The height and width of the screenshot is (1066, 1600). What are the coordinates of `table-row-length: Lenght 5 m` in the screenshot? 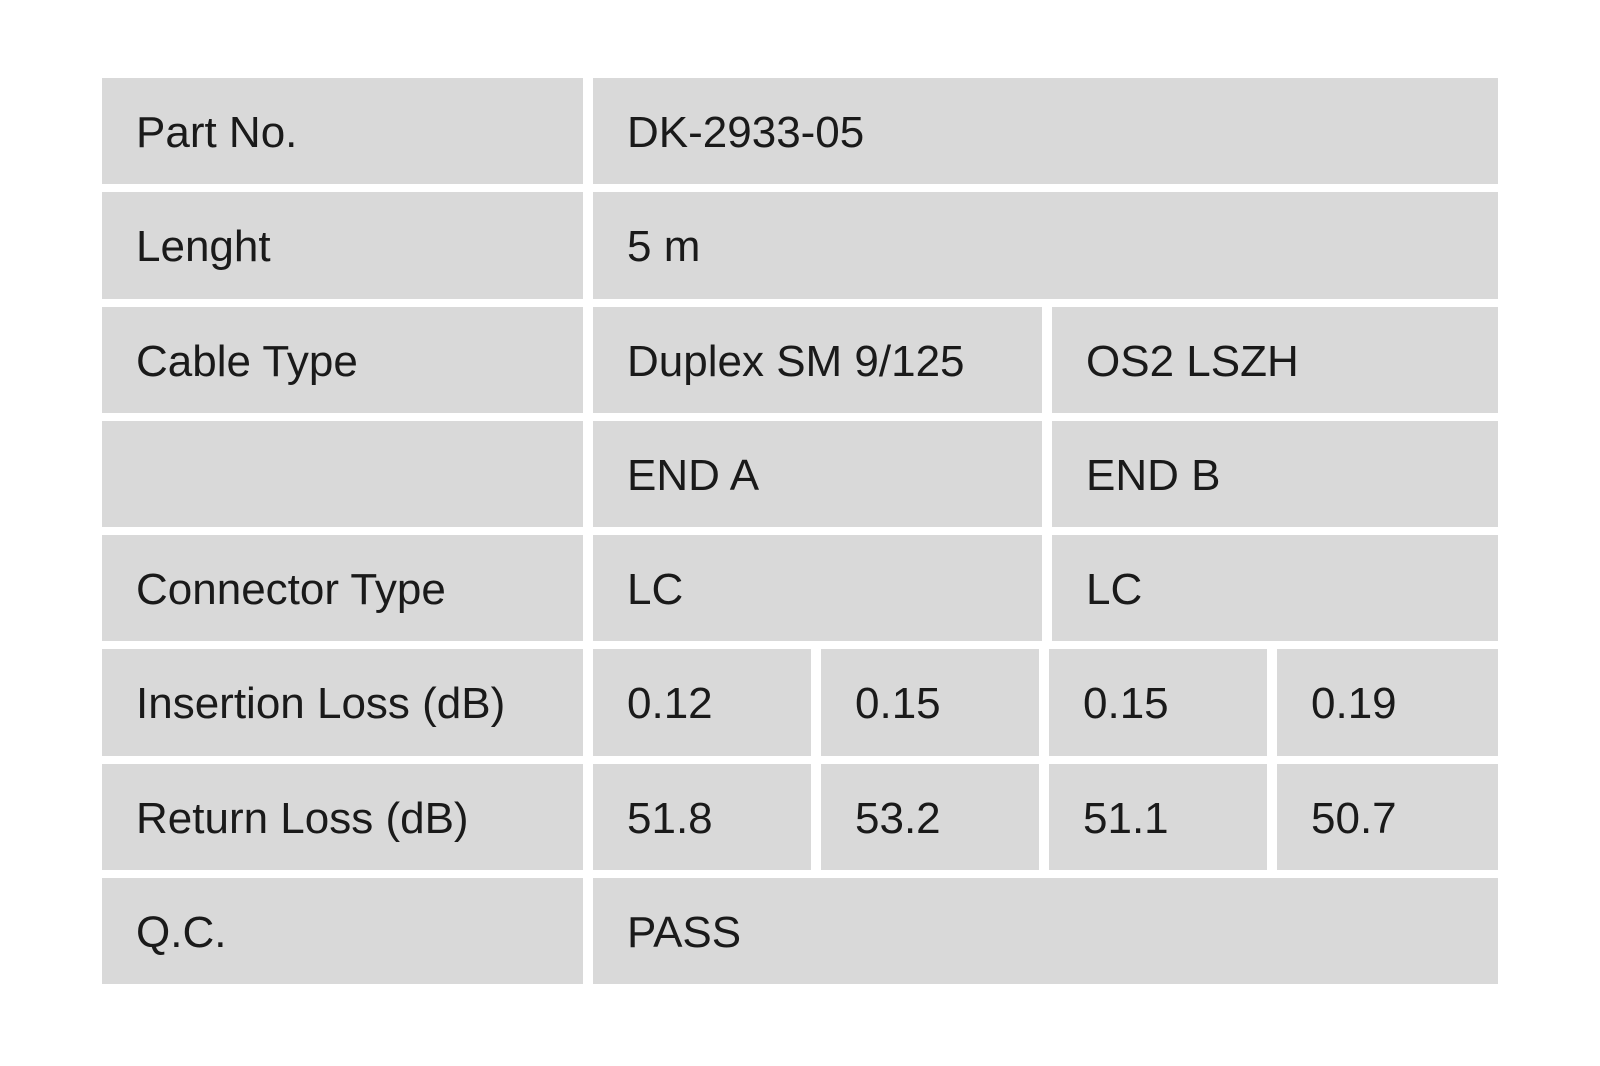 It's located at (800, 245).